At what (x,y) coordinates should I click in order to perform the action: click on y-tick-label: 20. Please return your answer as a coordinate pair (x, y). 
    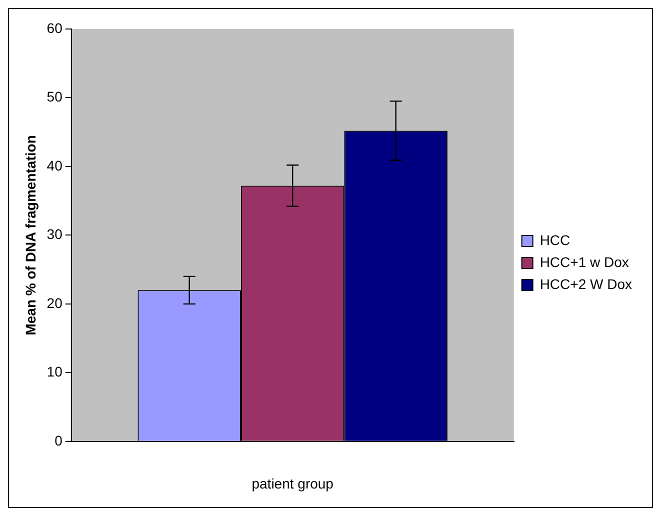
    Looking at the image, I should click on (54, 302).